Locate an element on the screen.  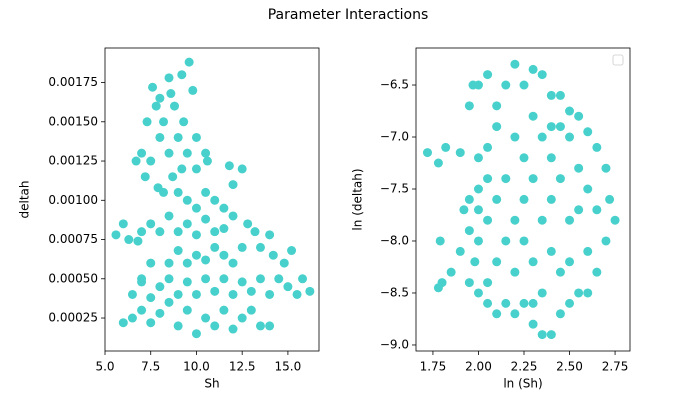
x-tick-label: 2.50 is located at coordinates (569, 367).